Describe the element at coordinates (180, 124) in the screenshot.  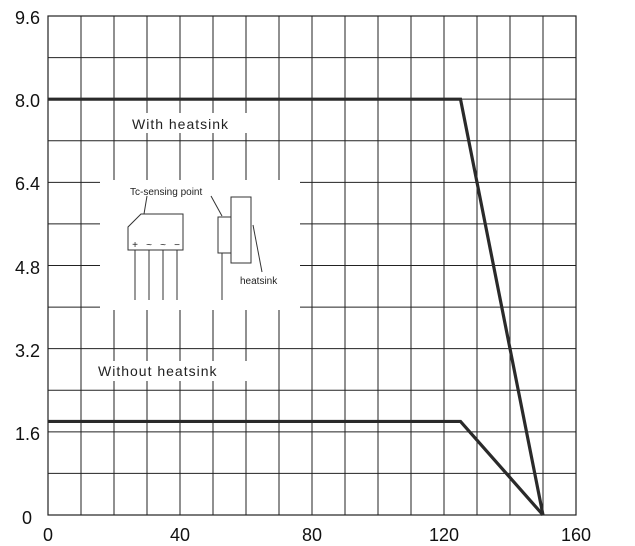
I see `with-heatsink-label: With heatsink` at that location.